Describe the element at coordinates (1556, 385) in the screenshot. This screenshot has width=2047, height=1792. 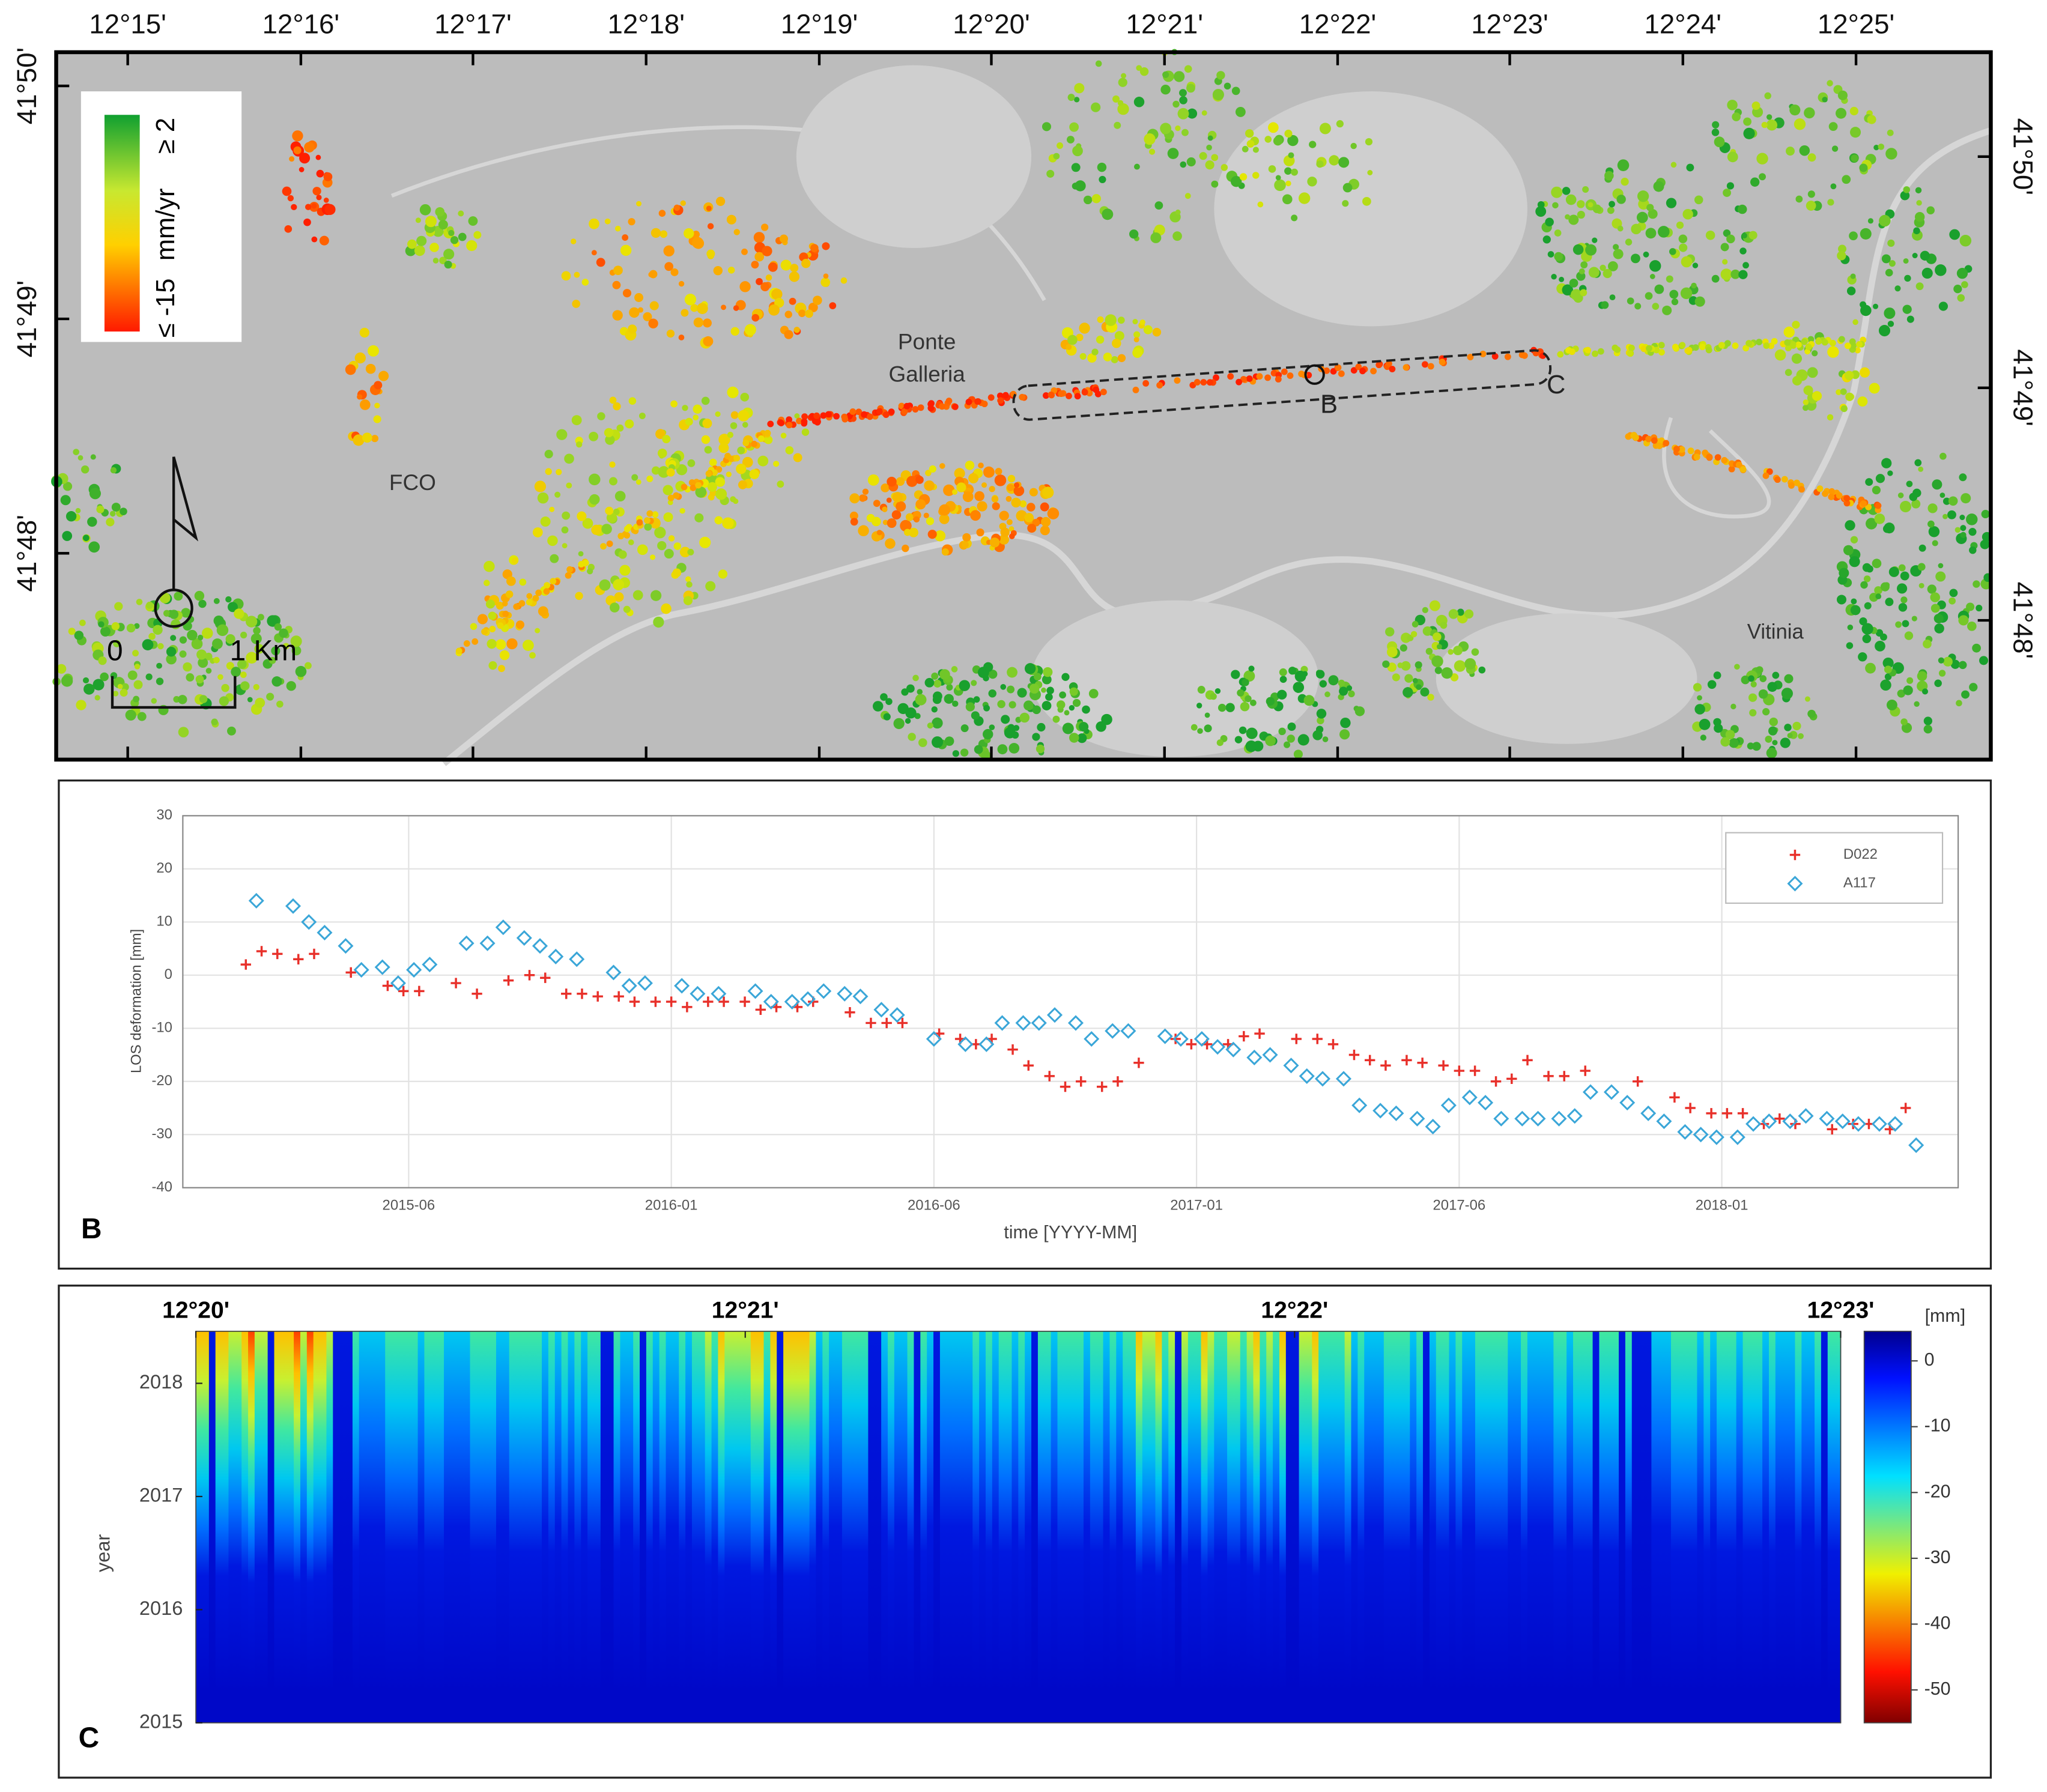
I see `point-label: C` at that location.